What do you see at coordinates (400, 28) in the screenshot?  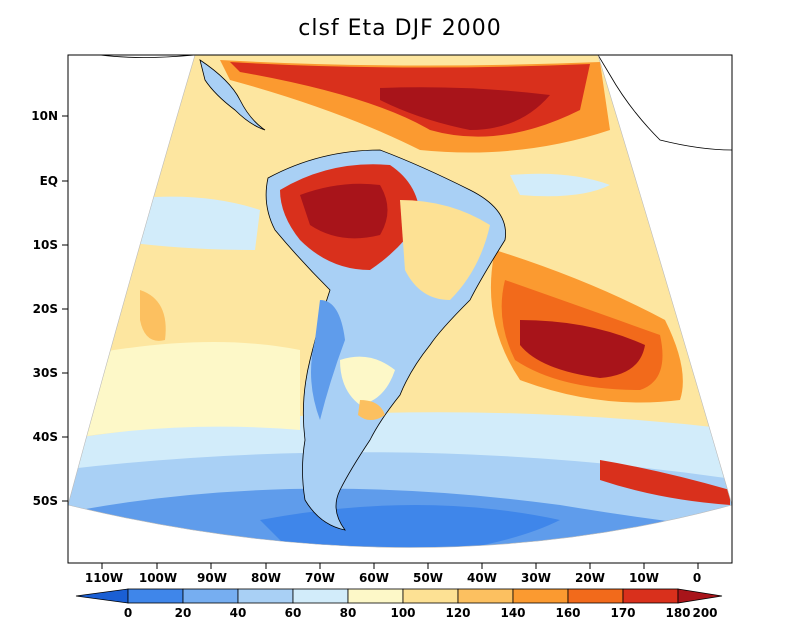 I see `map-title: clsf Eta DJF 2000` at bounding box center [400, 28].